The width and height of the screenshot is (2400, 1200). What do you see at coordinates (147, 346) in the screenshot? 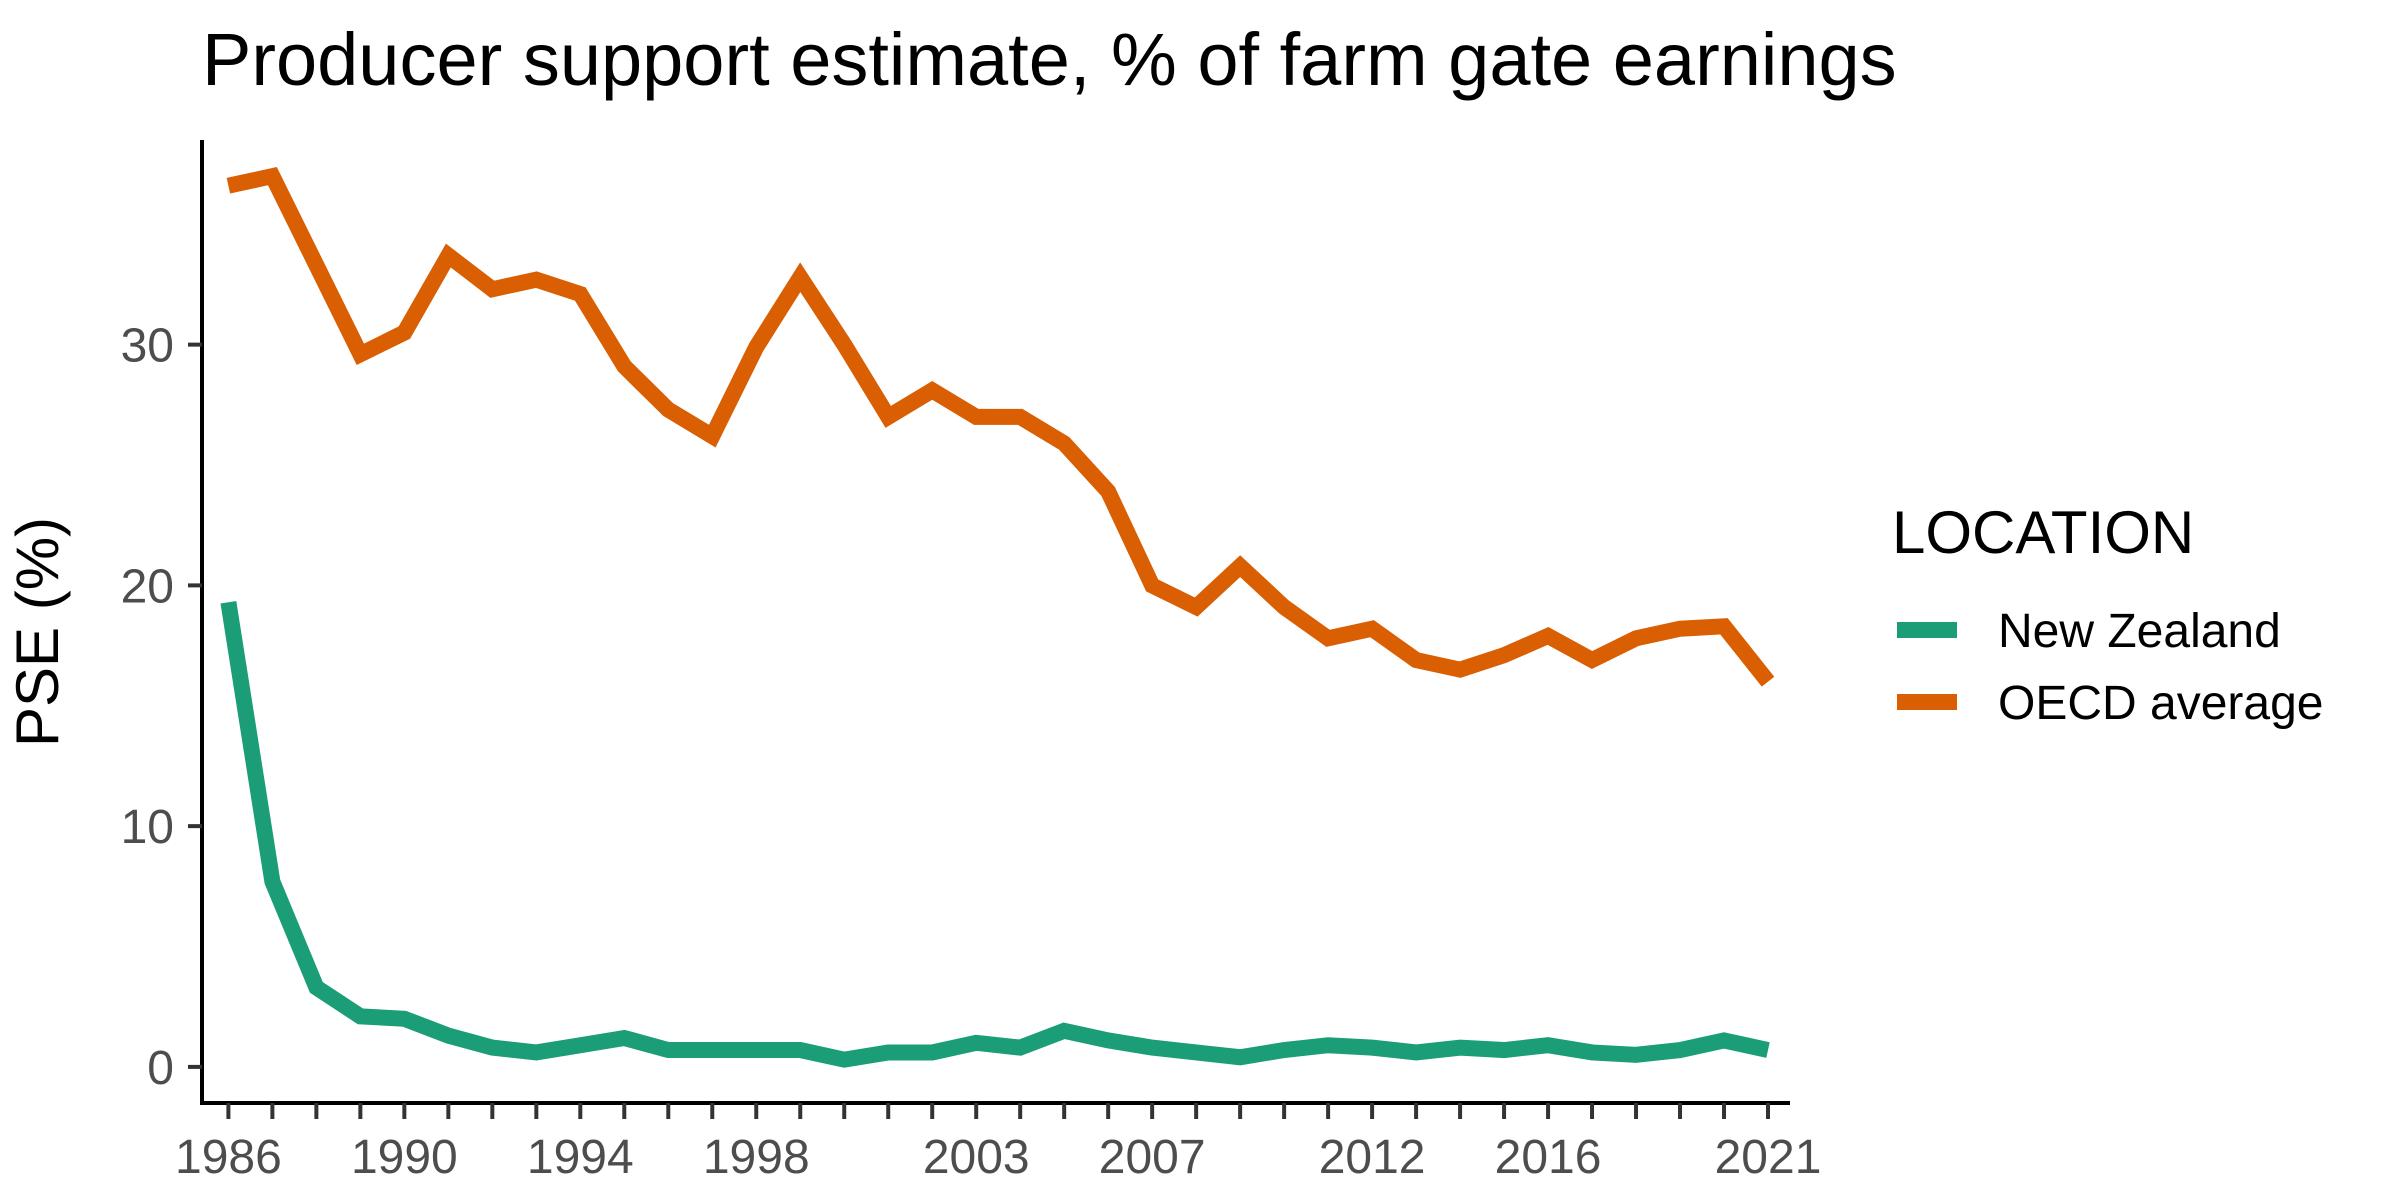
I see `y-tick-label: 30` at bounding box center [147, 346].